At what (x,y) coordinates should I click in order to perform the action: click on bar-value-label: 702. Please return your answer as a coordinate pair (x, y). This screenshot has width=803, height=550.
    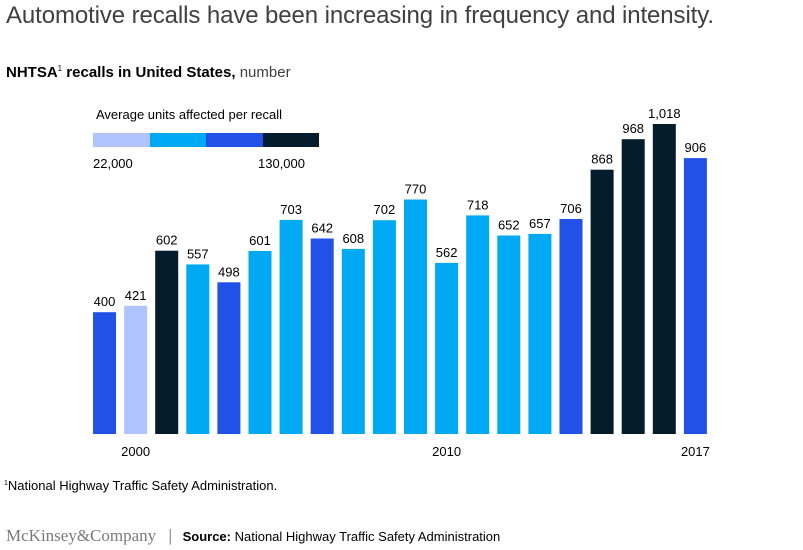
    Looking at the image, I should click on (385, 209).